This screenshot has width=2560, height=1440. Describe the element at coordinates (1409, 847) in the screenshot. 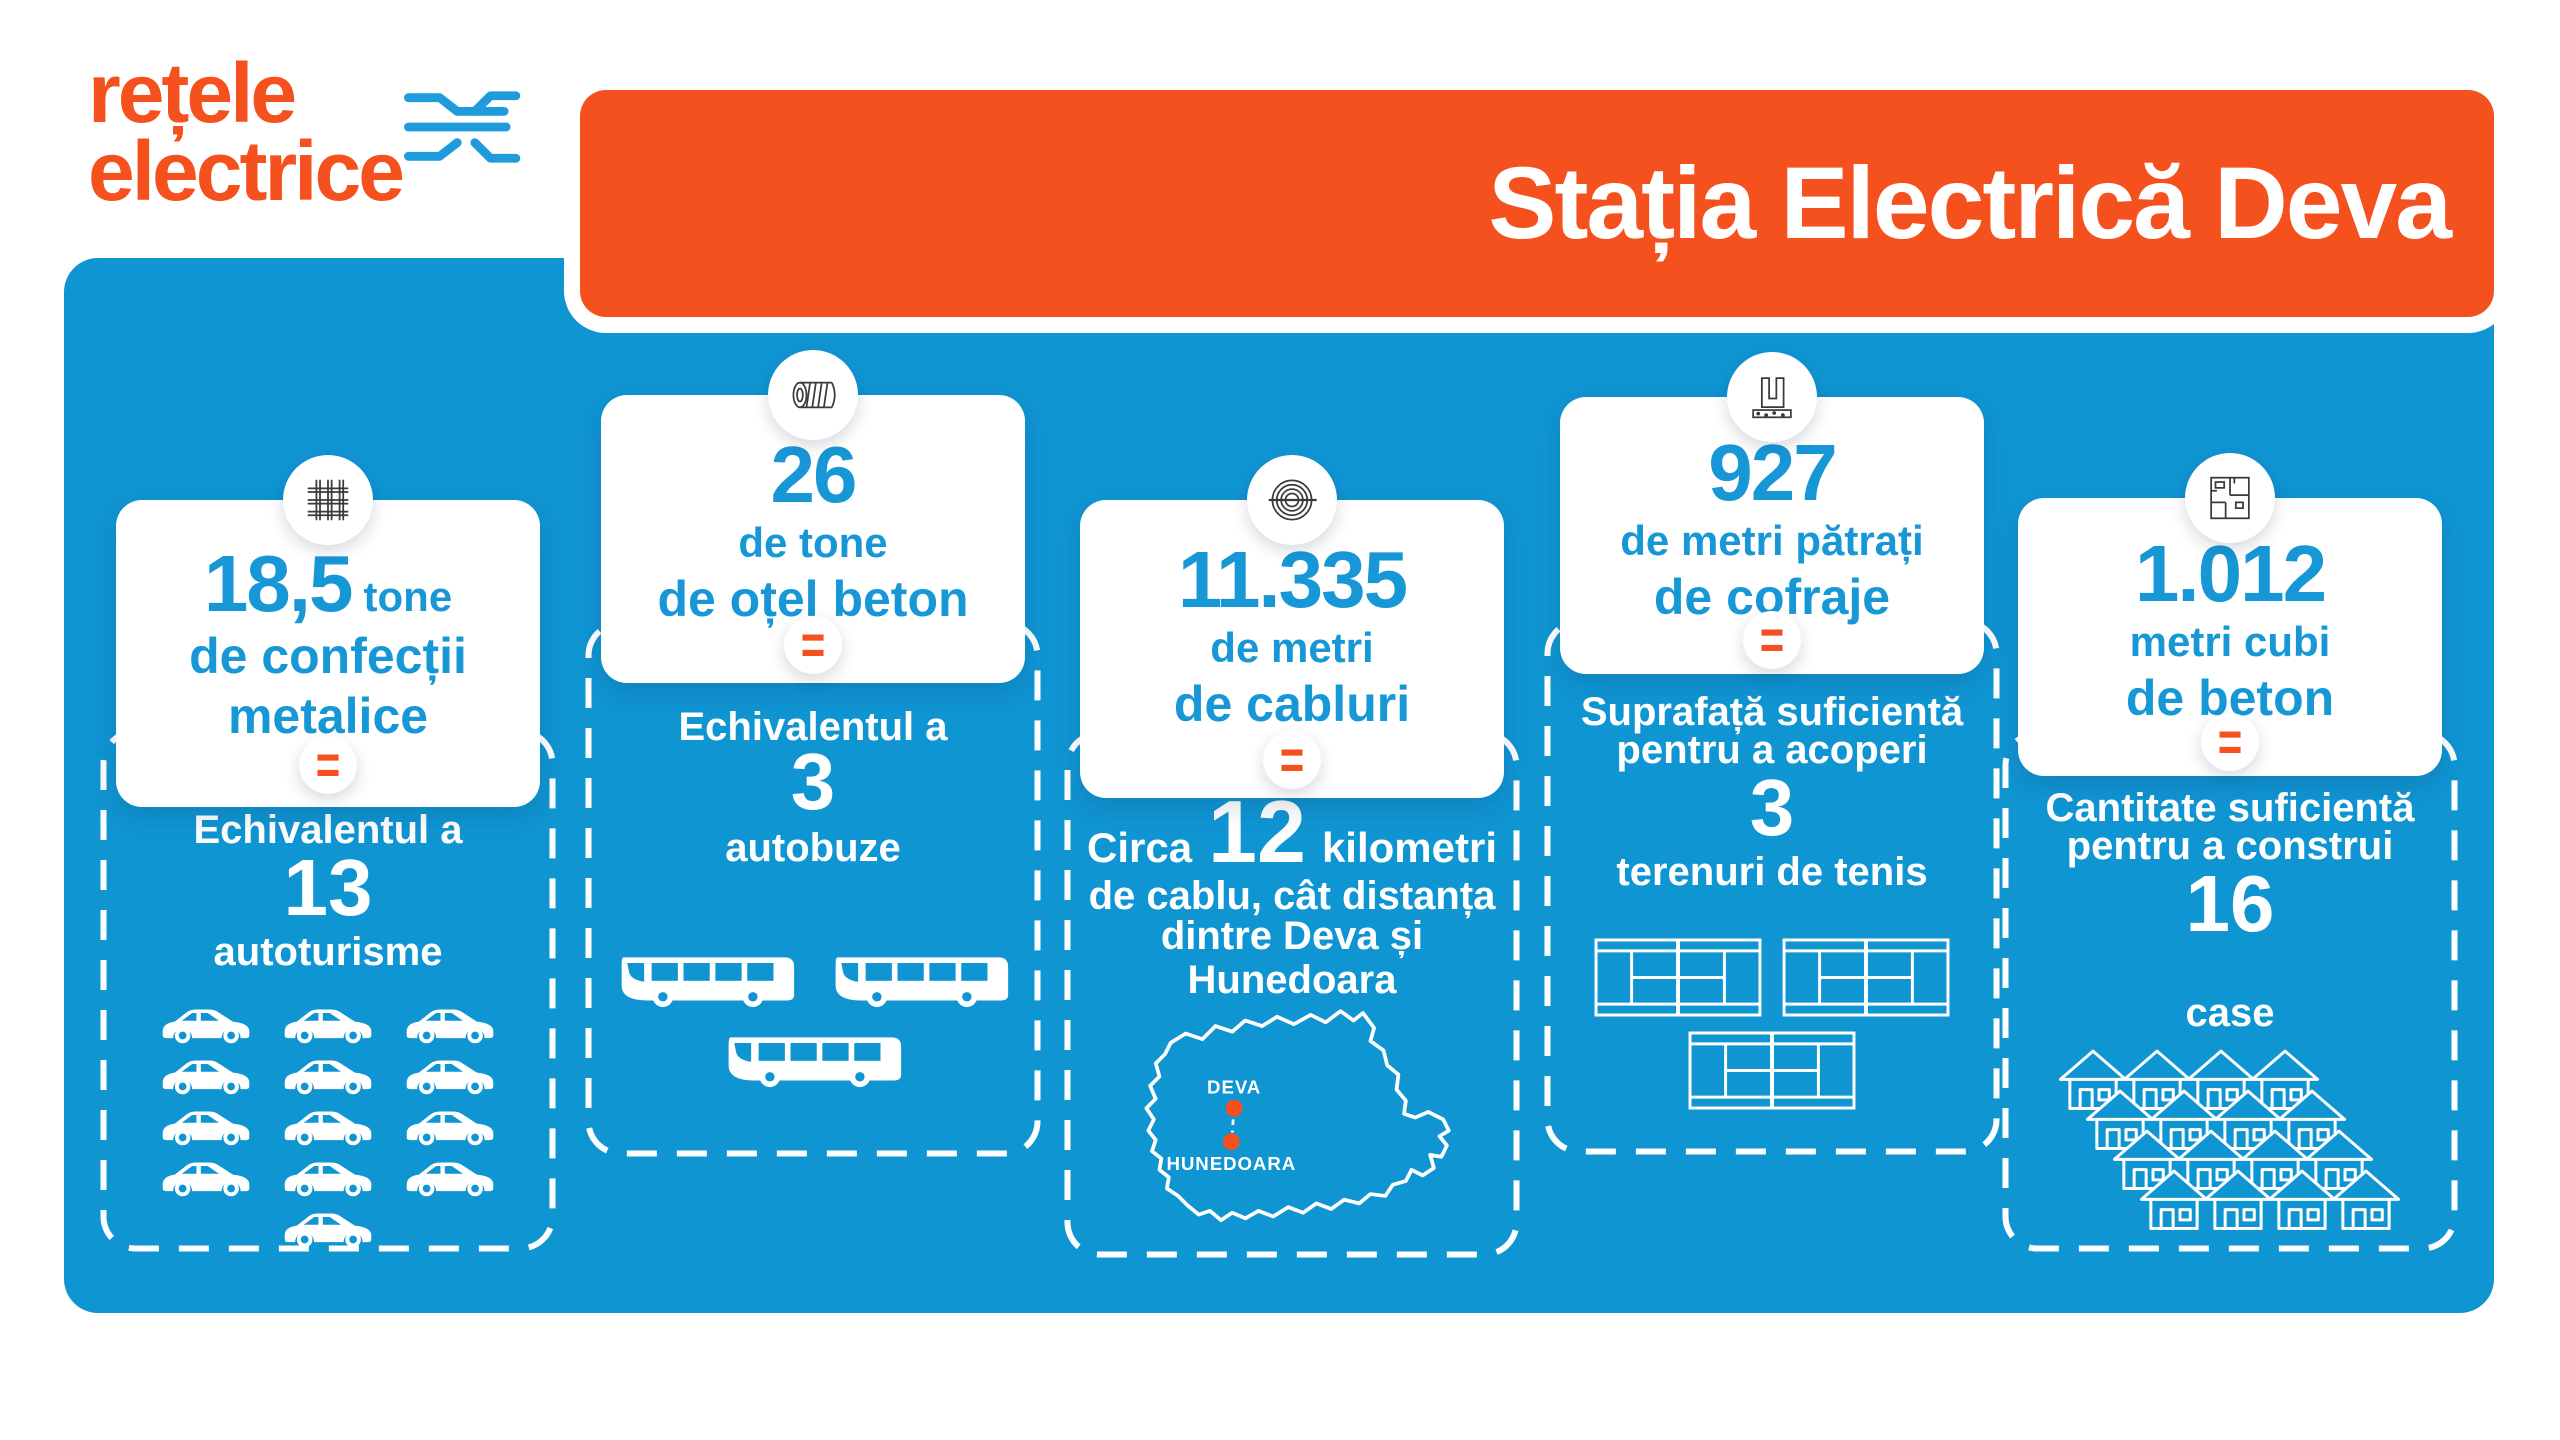

I see `equiv-after: kilometri` at that location.